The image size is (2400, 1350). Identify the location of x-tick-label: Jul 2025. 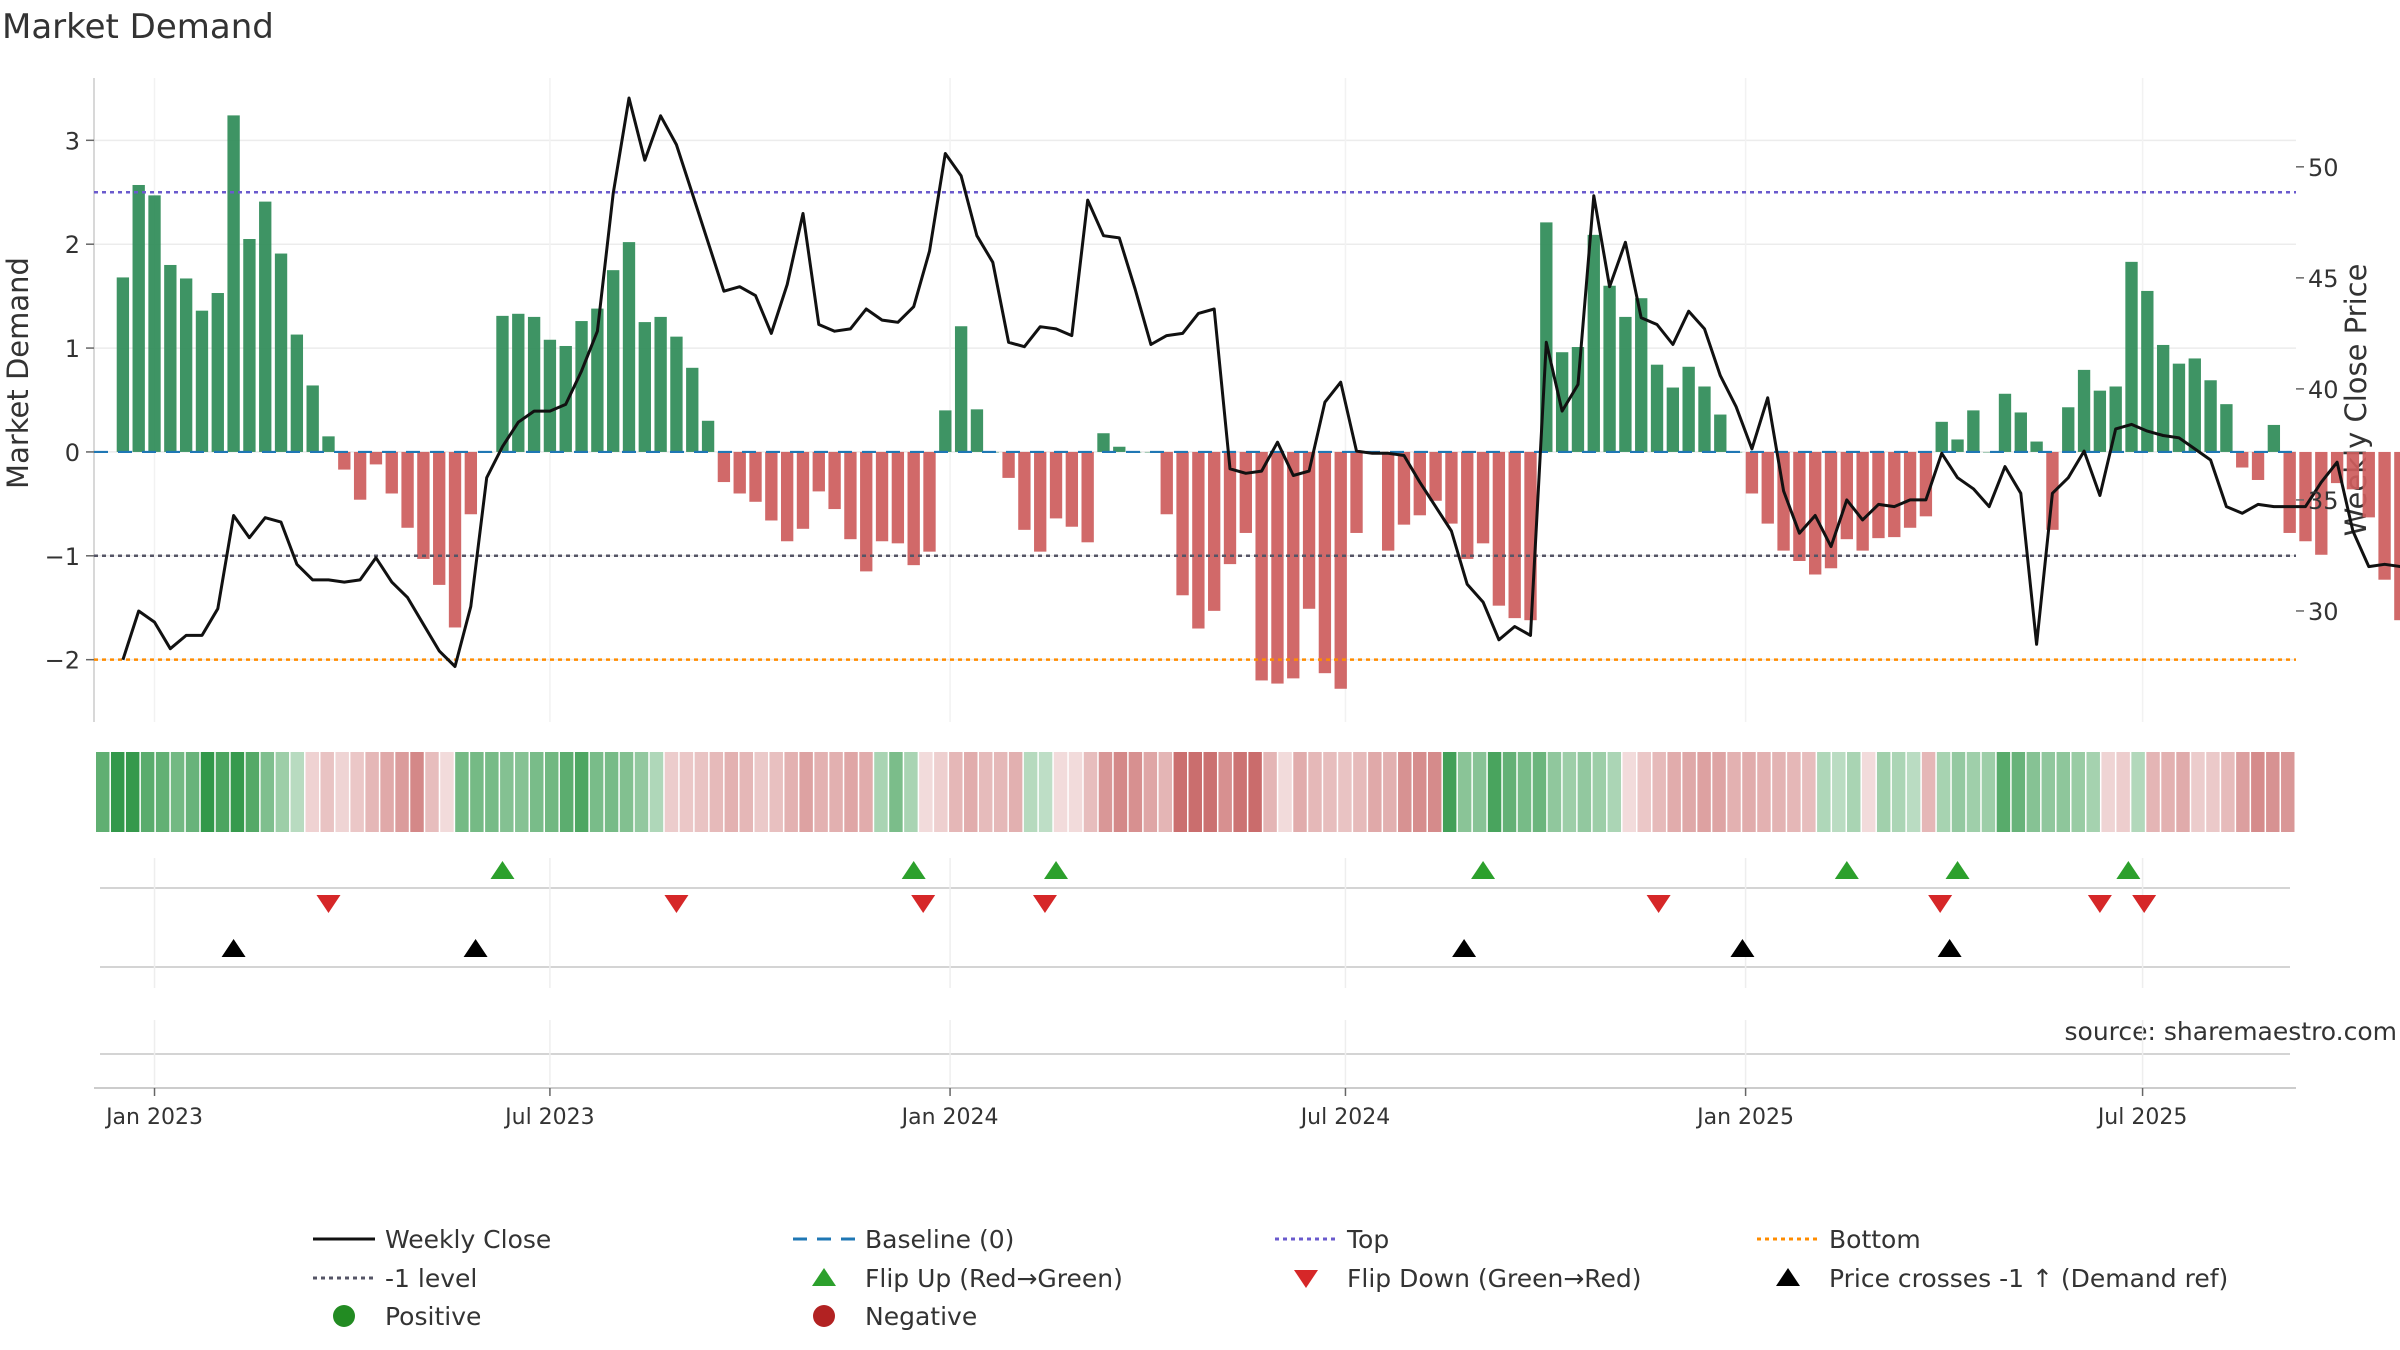
(2142, 1117).